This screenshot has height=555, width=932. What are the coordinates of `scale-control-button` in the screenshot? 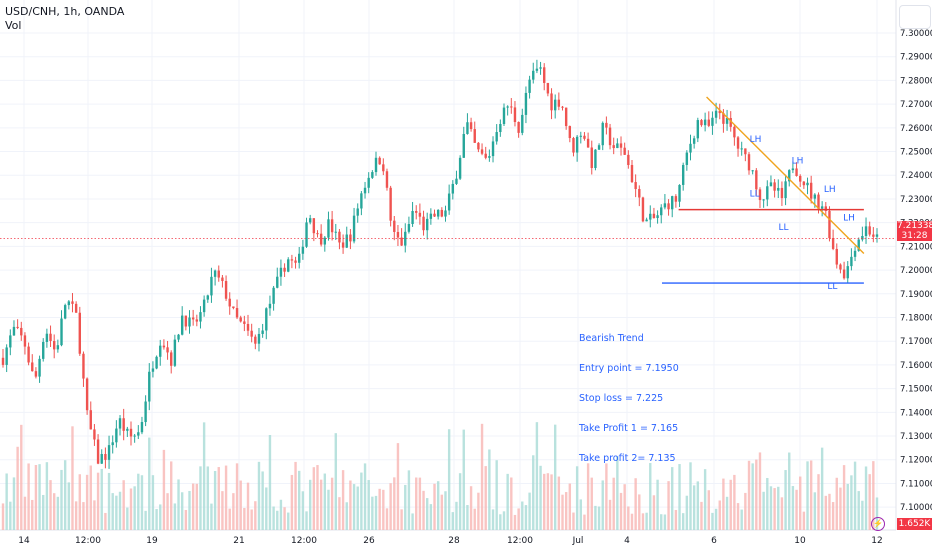 It's located at (915, 17).